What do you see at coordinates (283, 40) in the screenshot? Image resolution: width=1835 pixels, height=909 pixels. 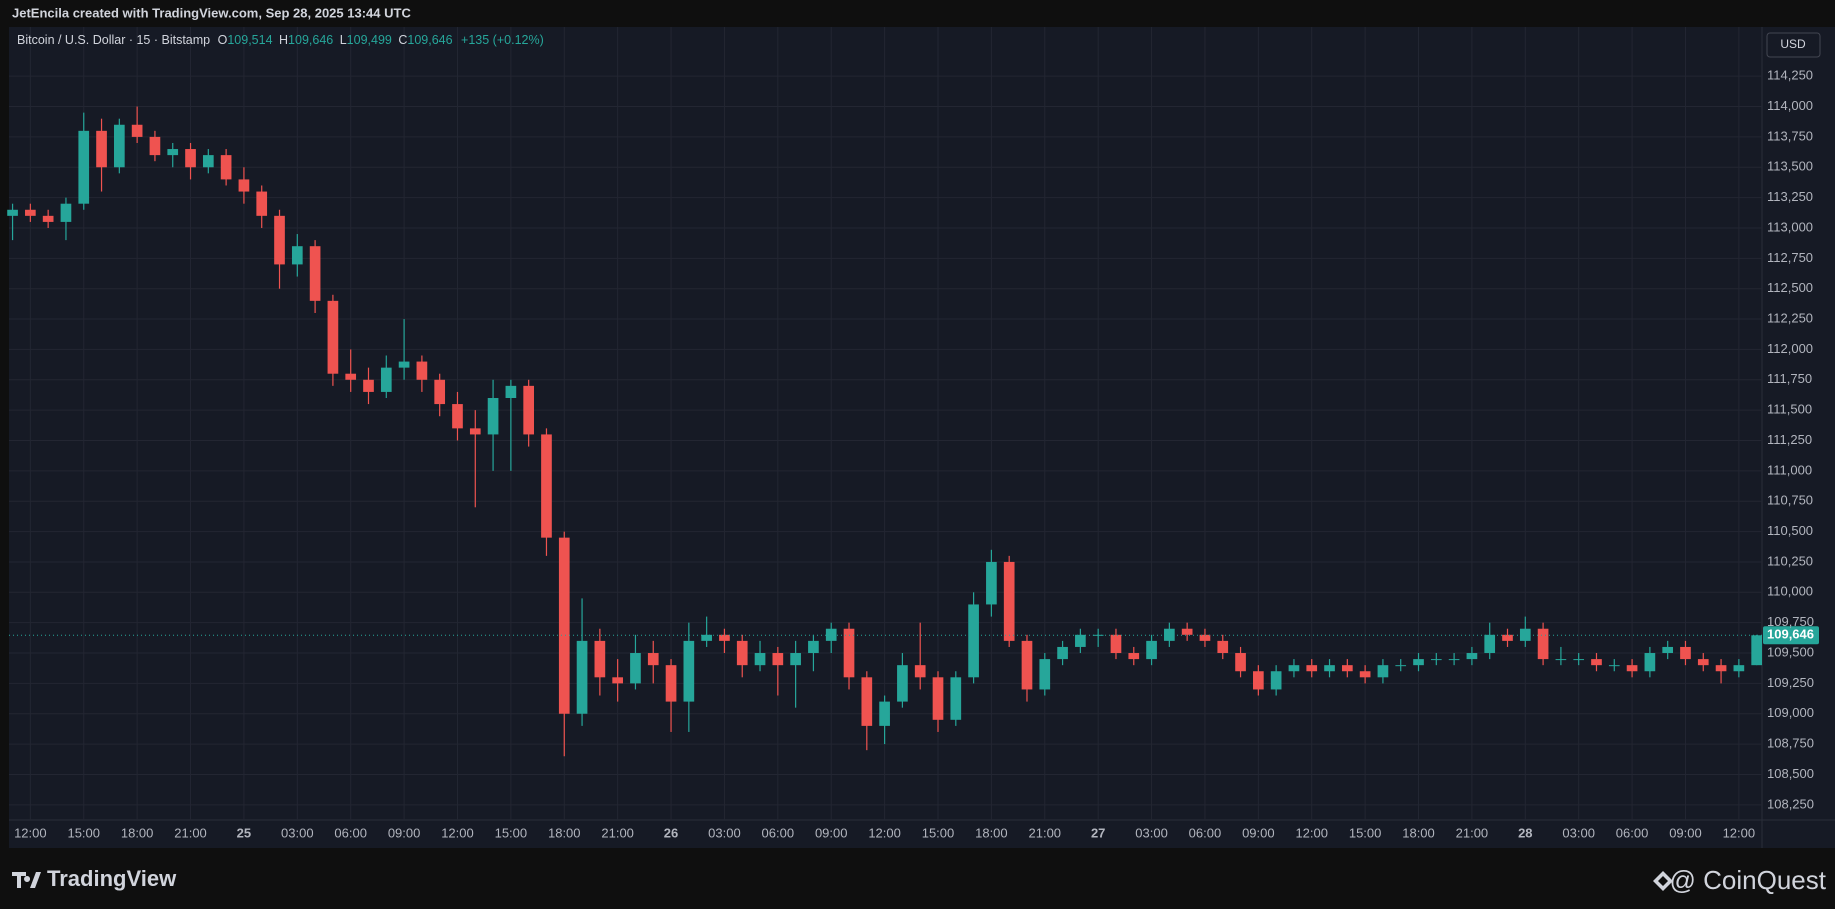 I see `ohlc-letter: H` at bounding box center [283, 40].